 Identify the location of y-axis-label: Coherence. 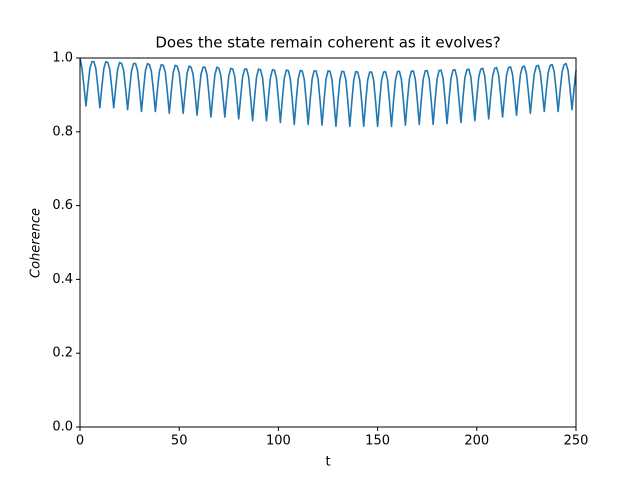
(36, 243).